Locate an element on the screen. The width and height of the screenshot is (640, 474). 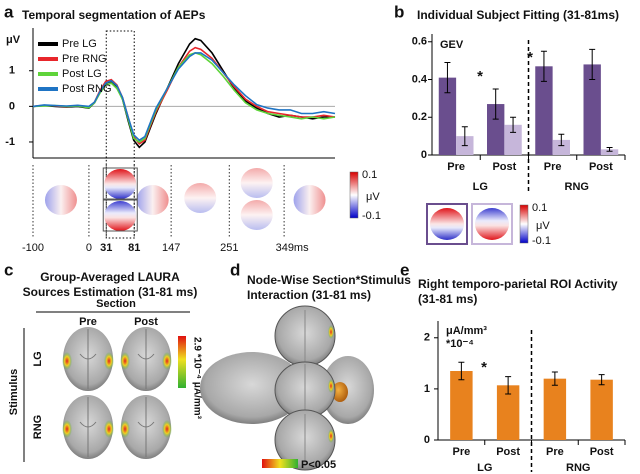
panel-title: Right temporo-parietal ROI Activity is located at coordinates (518, 284).